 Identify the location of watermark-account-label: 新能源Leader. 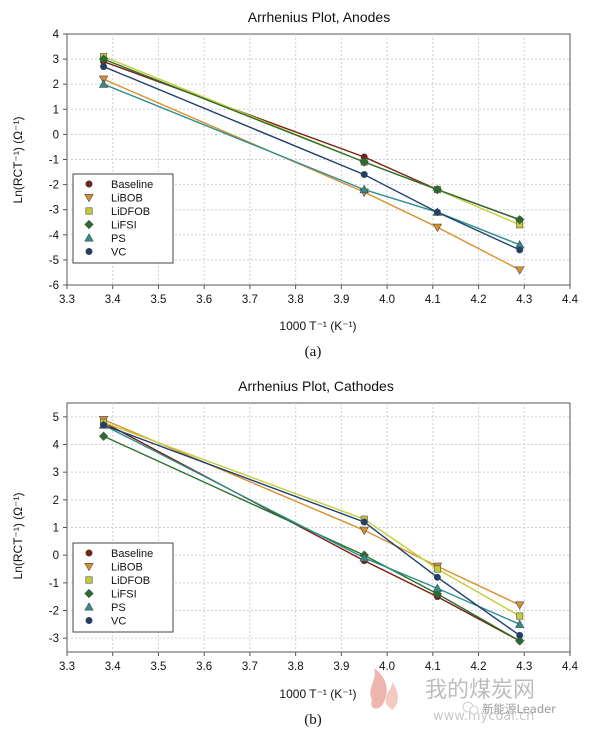
(519, 709).